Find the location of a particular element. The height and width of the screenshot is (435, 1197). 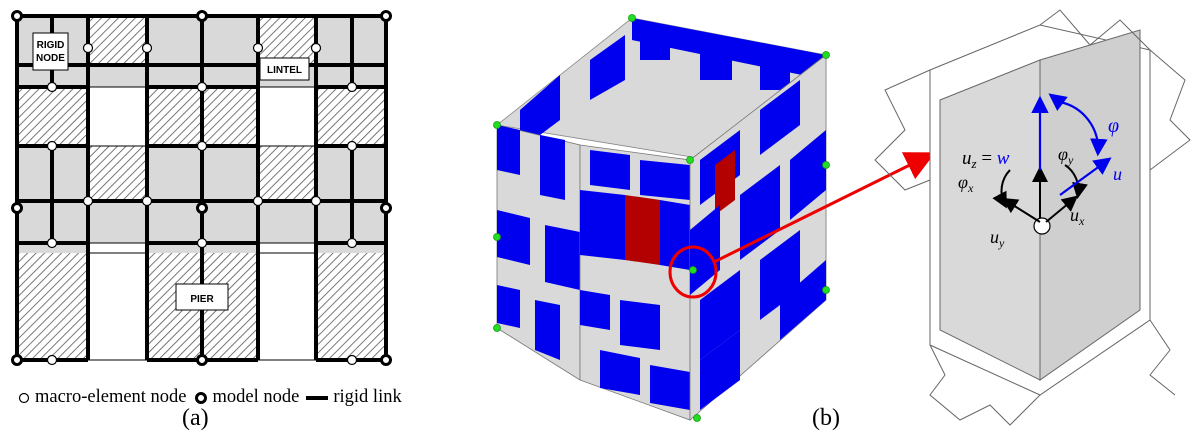

rigid-node-label-2: NODE is located at coordinates (50, 58).